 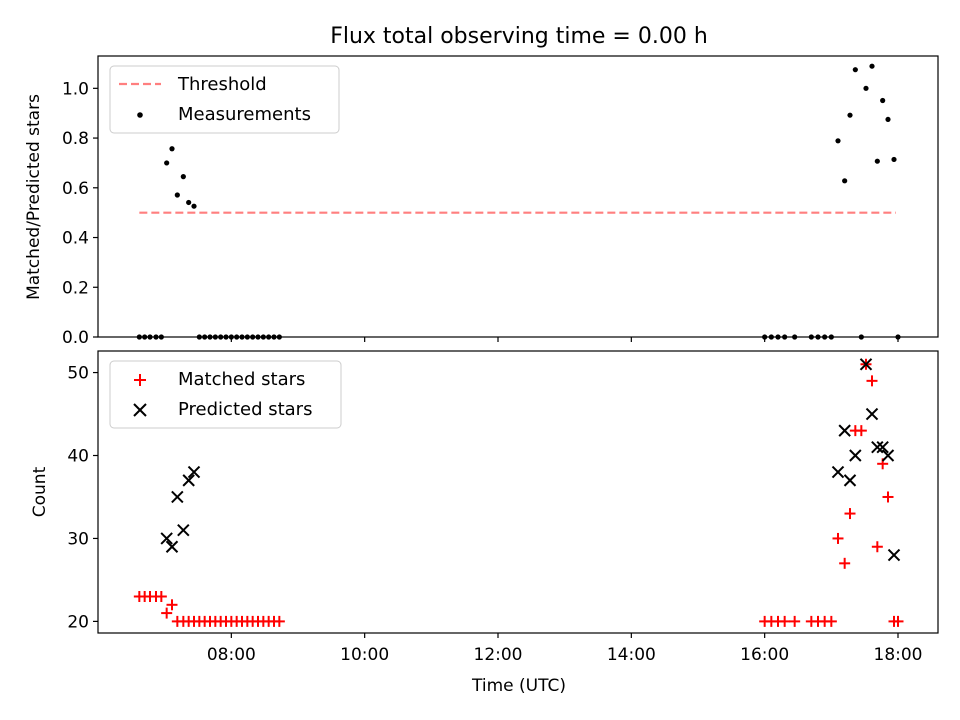 I want to click on bottom-y-tick-label: 20, so click(x=78, y=622).